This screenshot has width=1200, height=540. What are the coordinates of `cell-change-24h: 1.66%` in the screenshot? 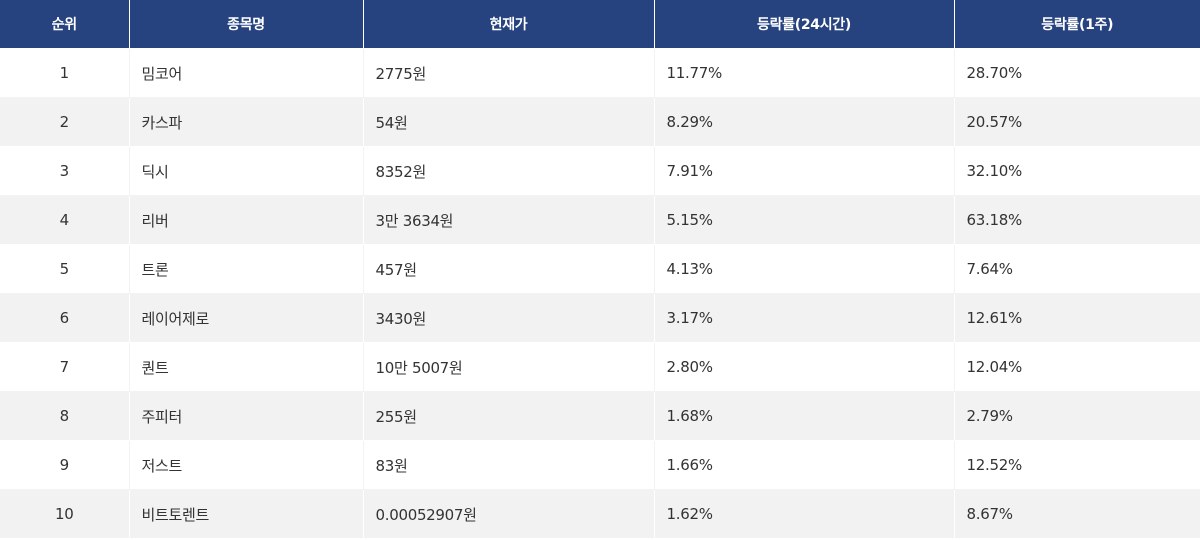 It's located at (804, 465).